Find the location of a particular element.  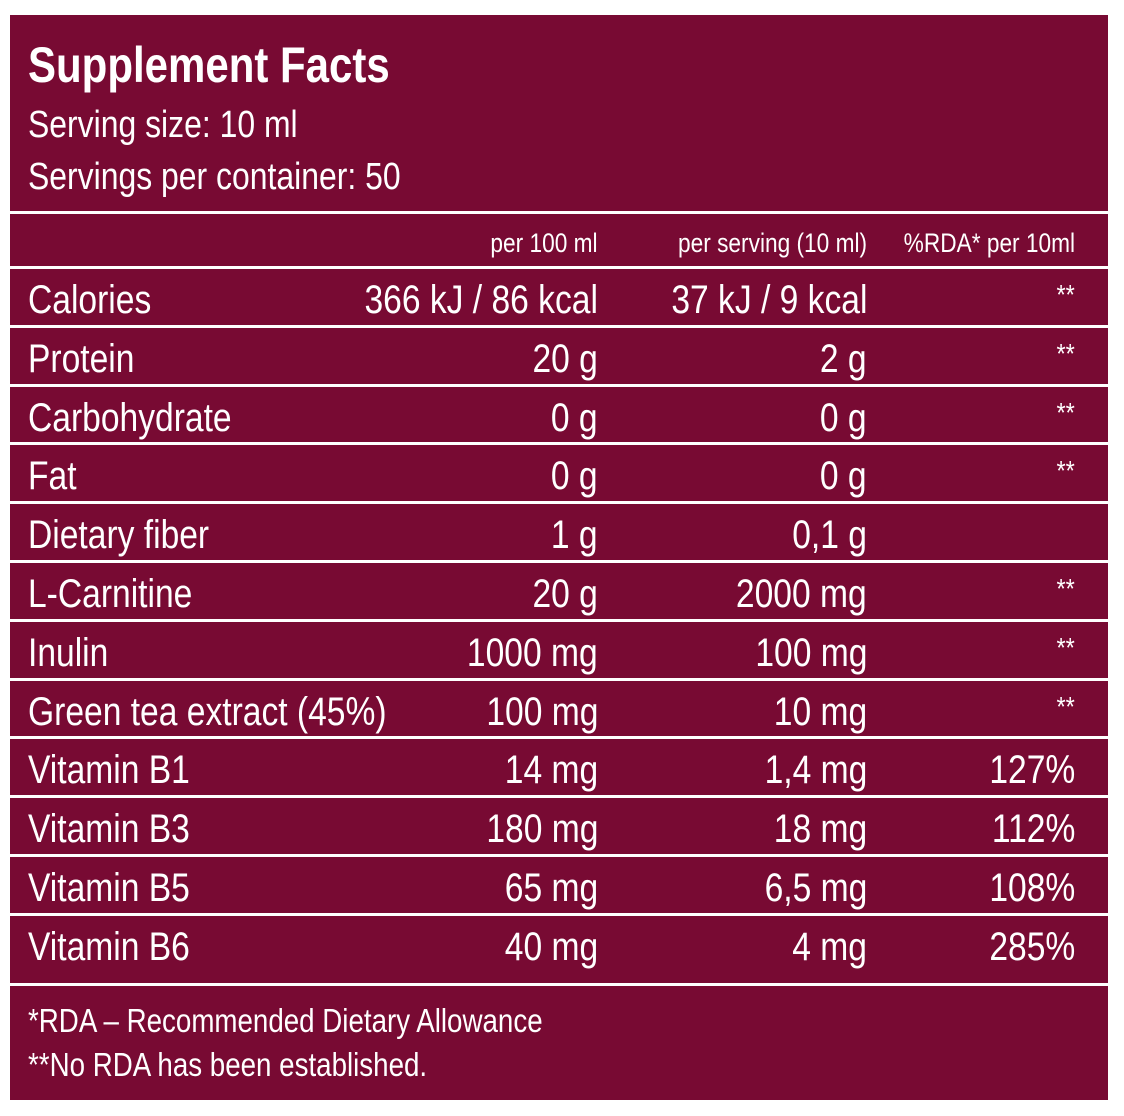

value-cell: 4 mg is located at coordinates (829, 946).